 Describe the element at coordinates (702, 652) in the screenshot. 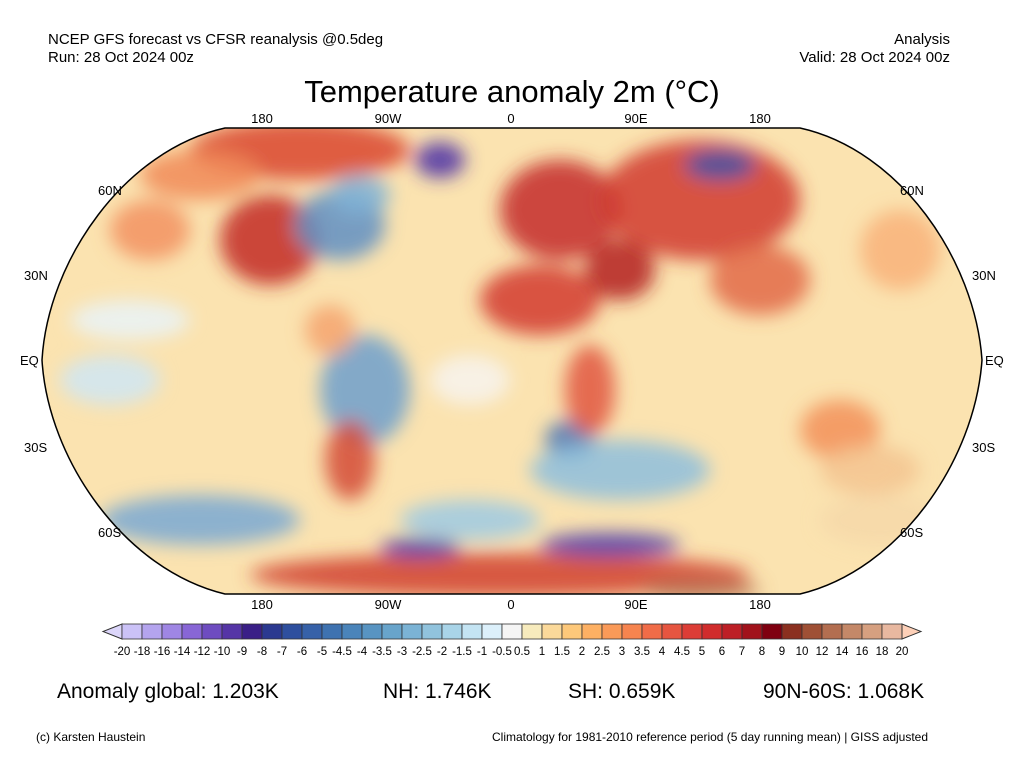

I see `colorbar-tick-label: 5` at that location.